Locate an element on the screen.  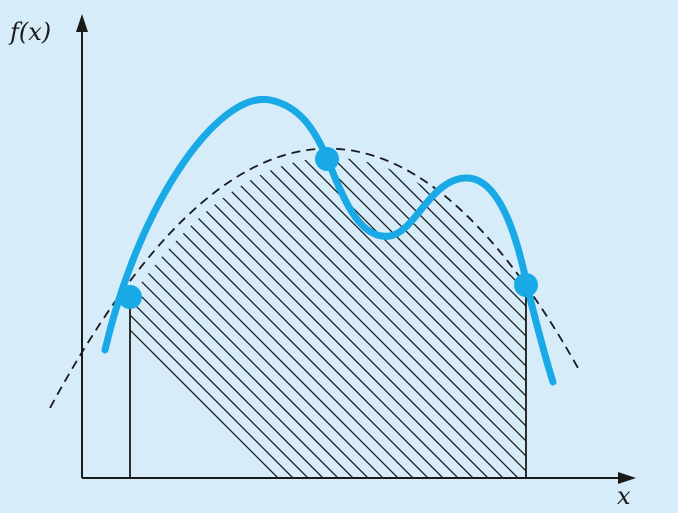
x-axis-label: x is located at coordinates (624, 496).